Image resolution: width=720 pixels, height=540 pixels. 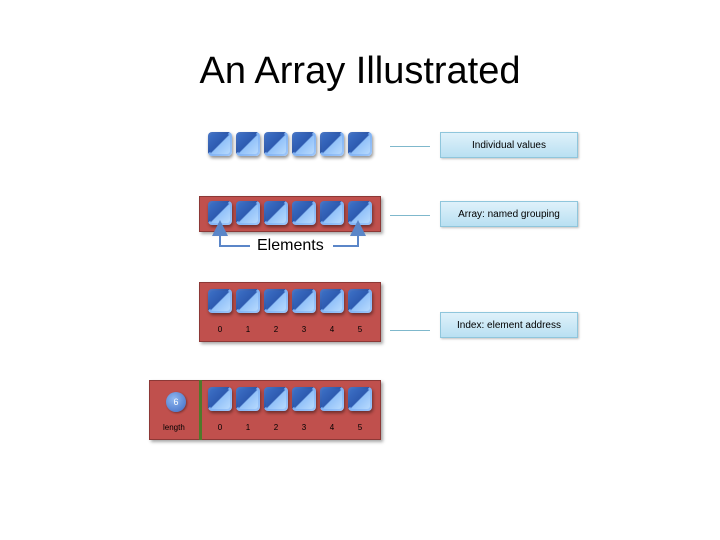 I want to click on length-value-circle: 6, so click(x=176, y=402).